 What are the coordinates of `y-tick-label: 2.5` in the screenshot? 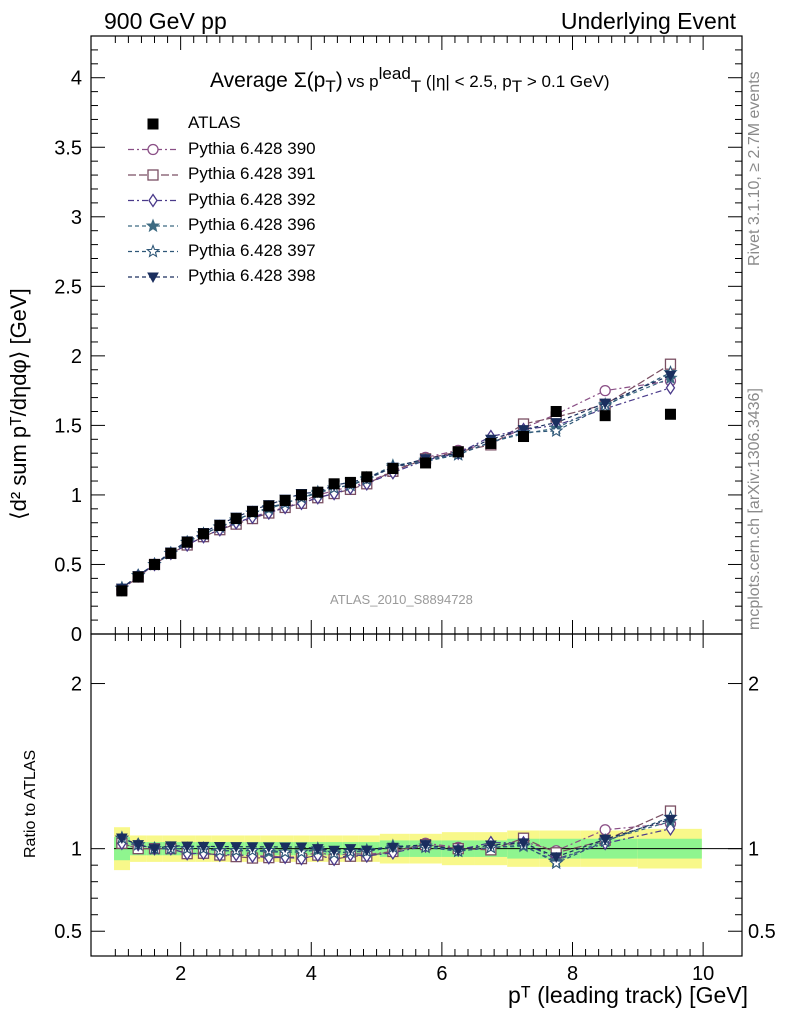 It's located at (68, 287).